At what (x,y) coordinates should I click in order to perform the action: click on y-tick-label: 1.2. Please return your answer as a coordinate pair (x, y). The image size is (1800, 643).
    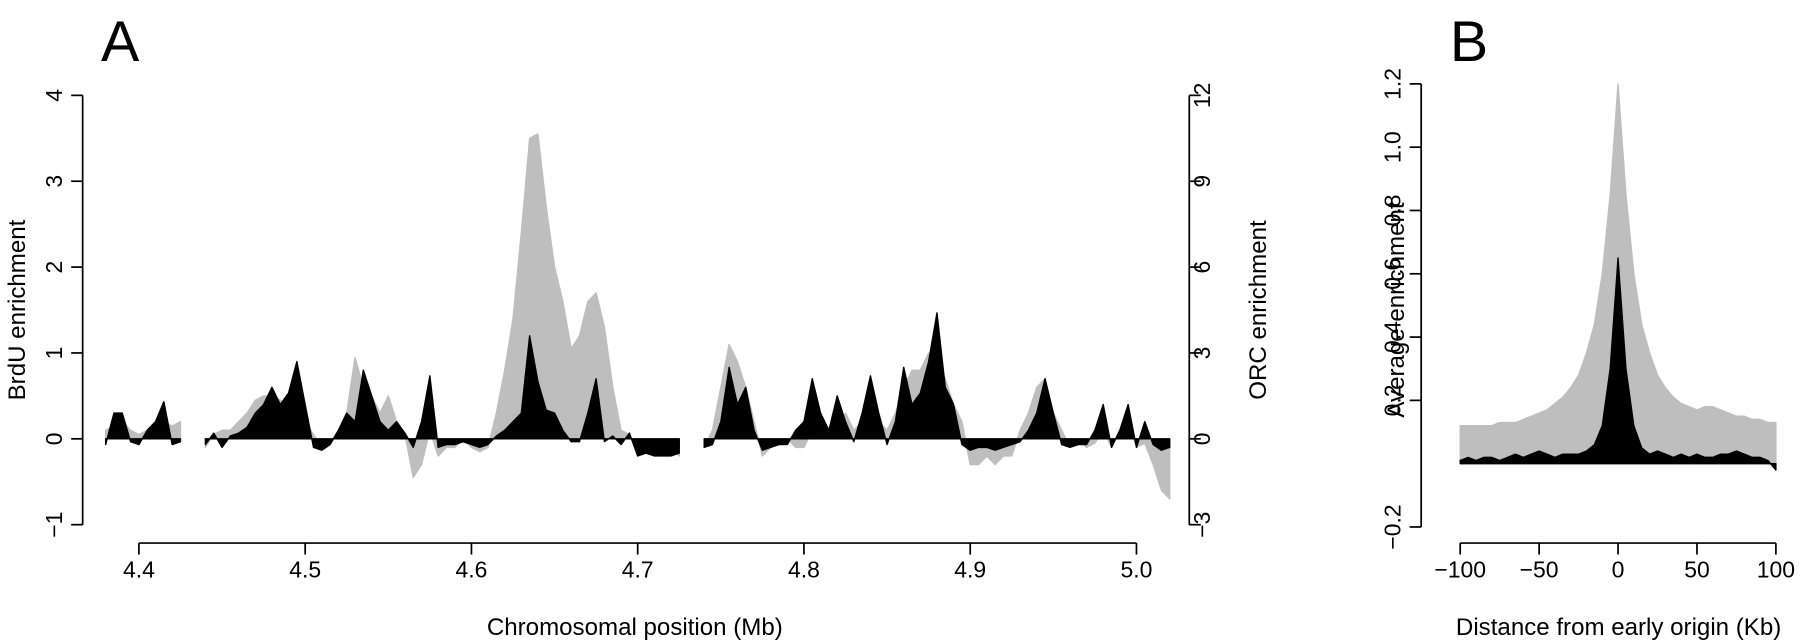
    Looking at the image, I should click on (1393, 84).